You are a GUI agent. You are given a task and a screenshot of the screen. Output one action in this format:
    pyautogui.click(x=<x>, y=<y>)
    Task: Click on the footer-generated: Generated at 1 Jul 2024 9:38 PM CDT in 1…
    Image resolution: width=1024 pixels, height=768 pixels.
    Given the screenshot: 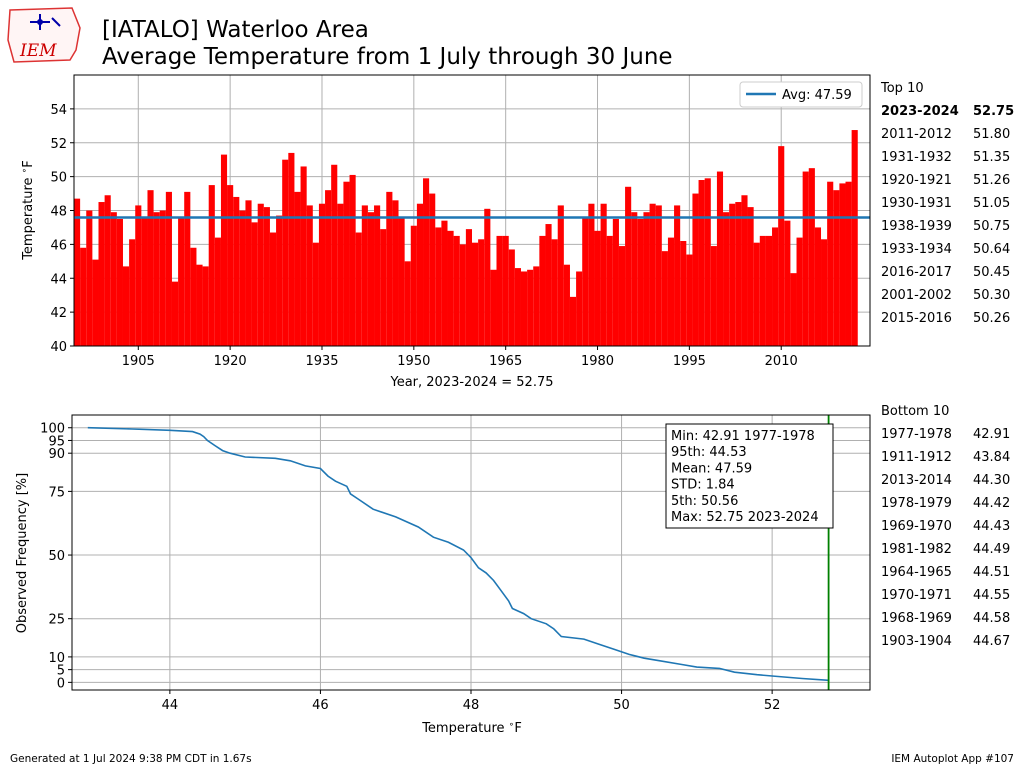 What is the action you would take?
    pyautogui.click(x=131, y=759)
    